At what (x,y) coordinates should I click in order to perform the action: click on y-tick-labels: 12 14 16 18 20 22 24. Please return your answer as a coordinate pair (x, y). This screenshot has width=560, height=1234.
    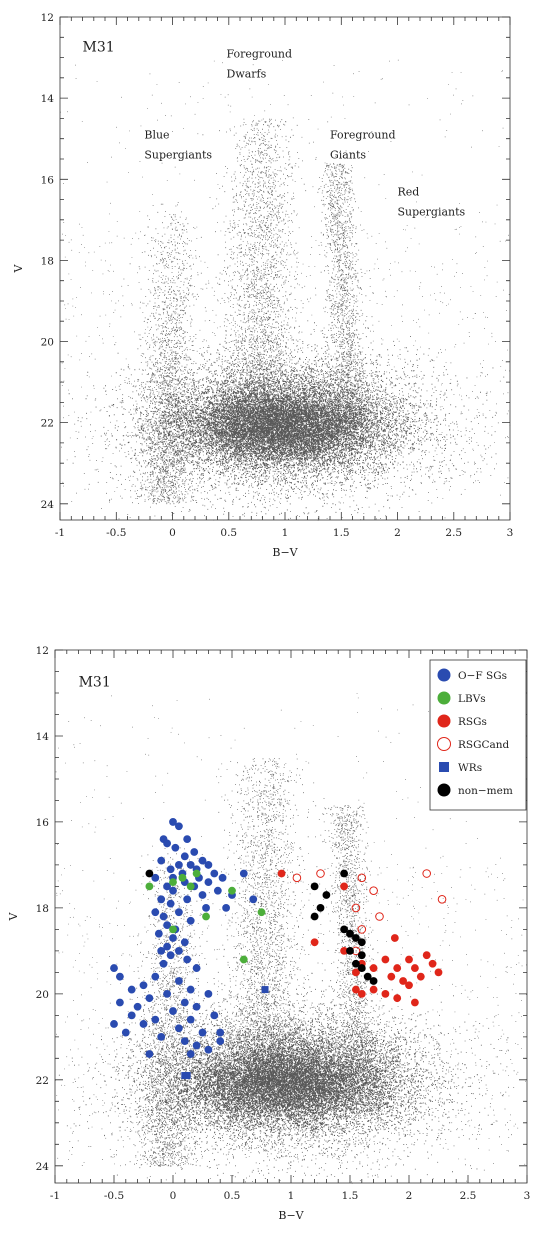
    Looking at the image, I should click on (43, 909).